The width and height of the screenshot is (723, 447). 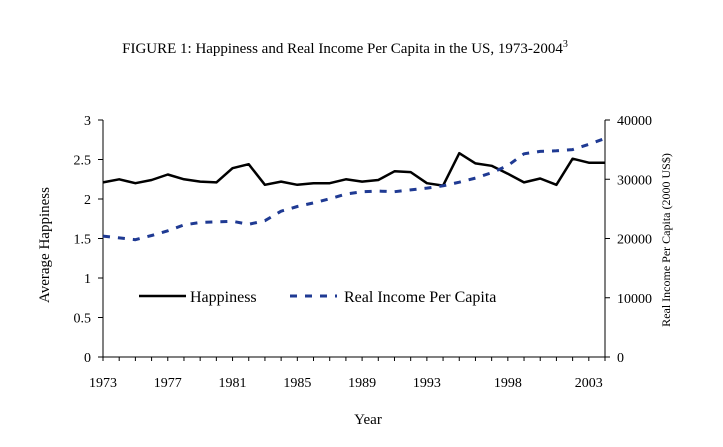 I want to click on y-left-axis-label: Average Happiness, so click(x=45, y=245).